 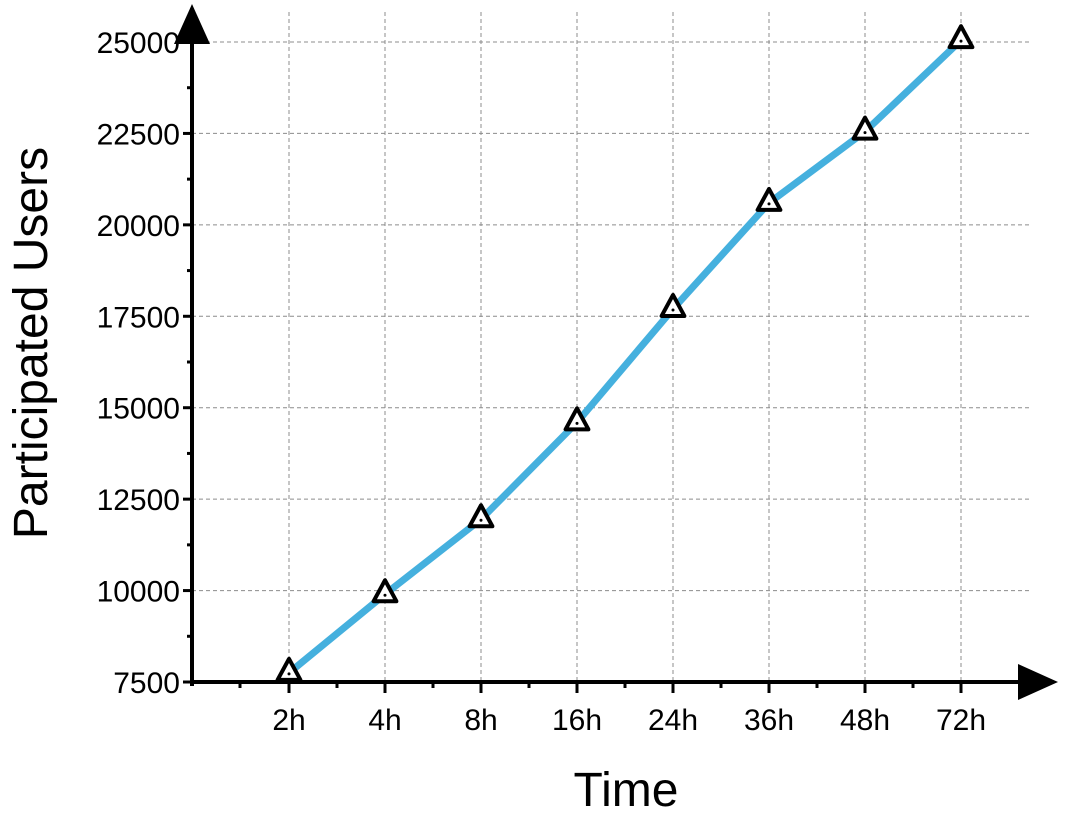 What do you see at coordinates (138, 592) in the screenshot?
I see `y-tick-label: 10000` at bounding box center [138, 592].